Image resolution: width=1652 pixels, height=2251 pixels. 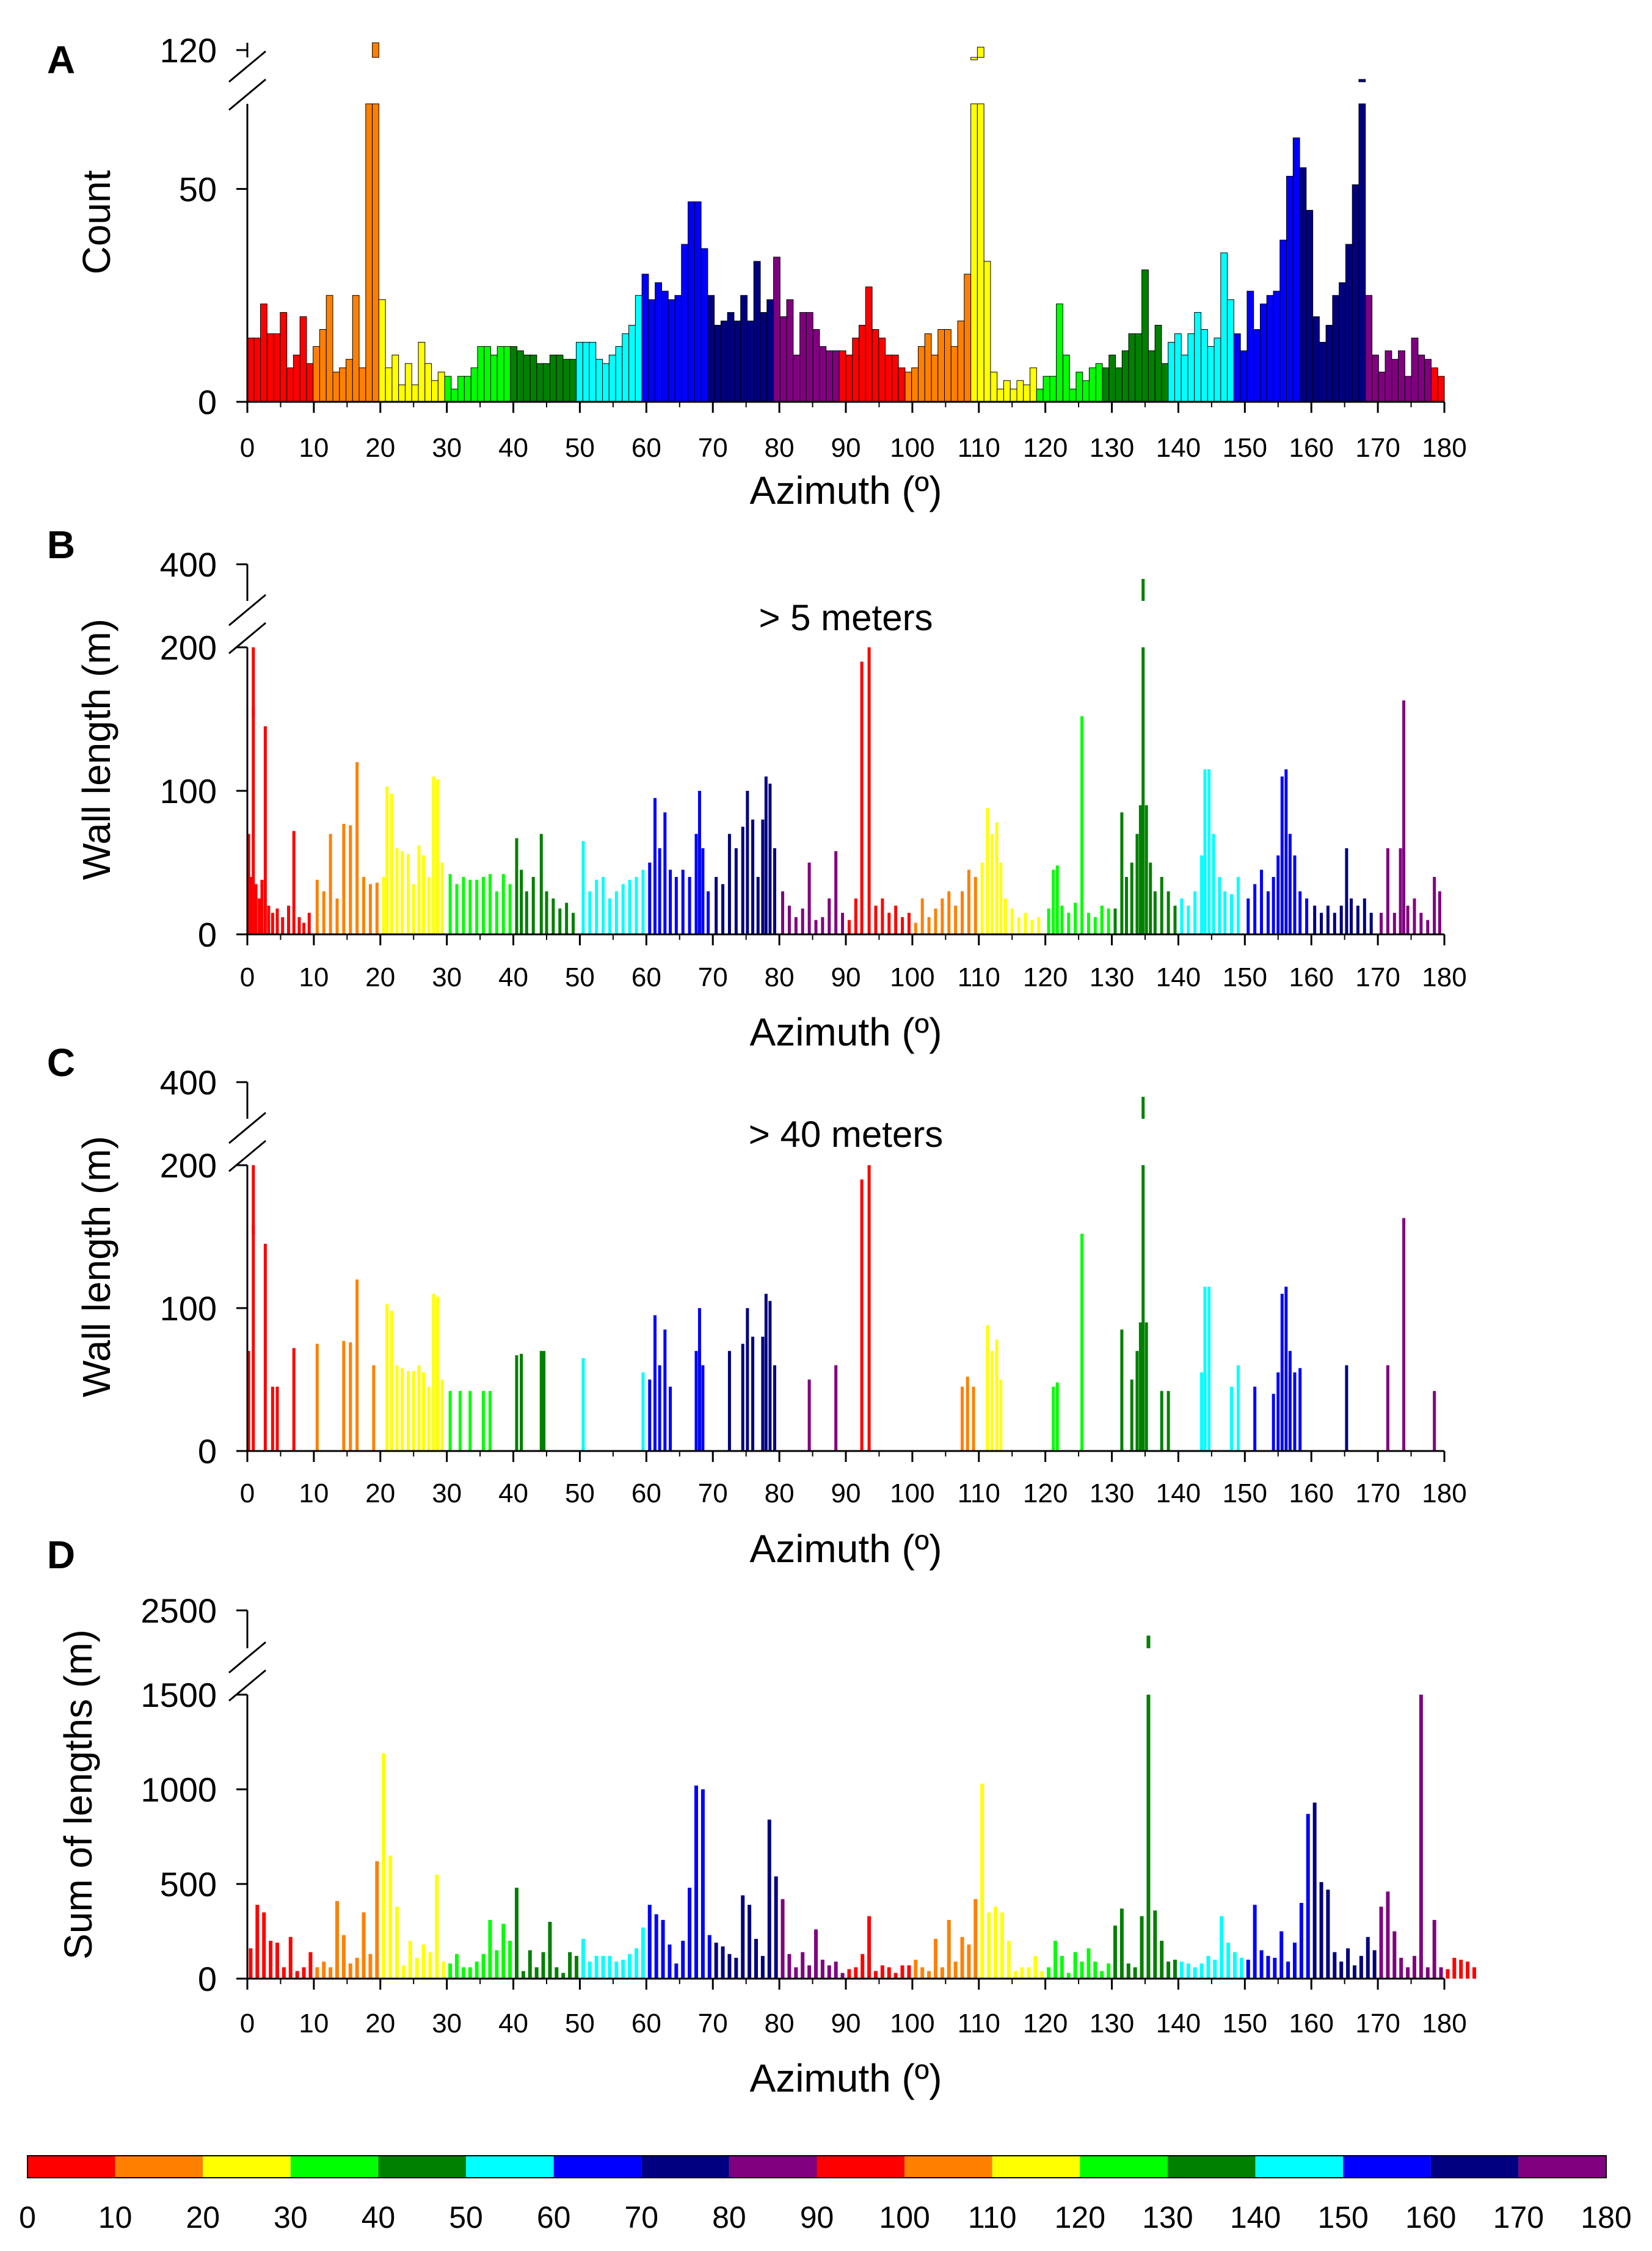 I want to click on x-tick-label: 0, so click(x=247, y=448).